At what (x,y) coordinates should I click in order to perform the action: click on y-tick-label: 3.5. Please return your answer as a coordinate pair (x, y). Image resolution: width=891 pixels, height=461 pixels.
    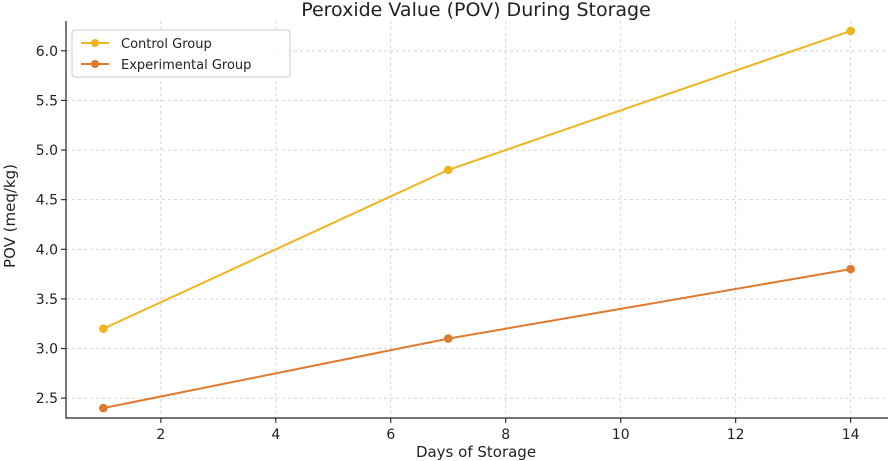
    Looking at the image, I should click on (47, 300).